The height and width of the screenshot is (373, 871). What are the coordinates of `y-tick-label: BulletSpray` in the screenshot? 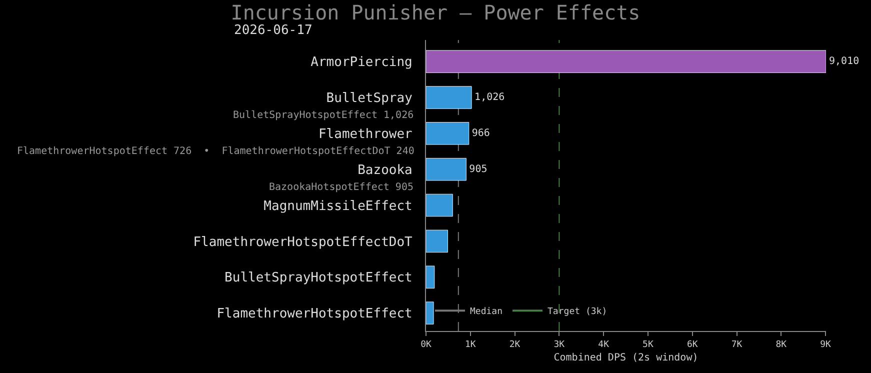 It's located at (369, 98).